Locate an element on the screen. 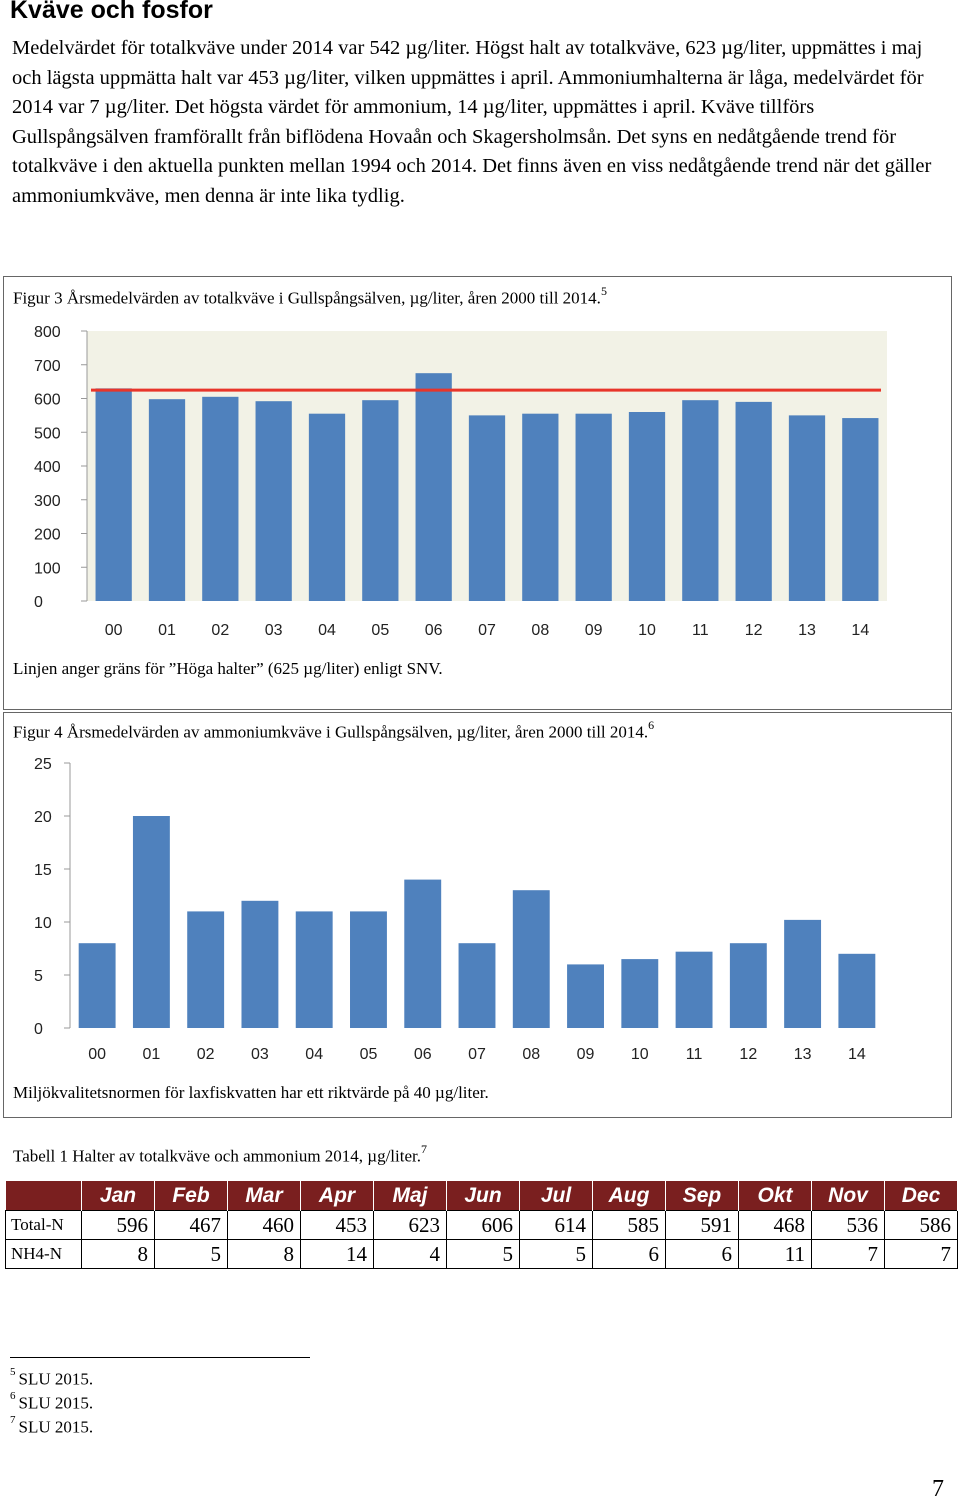 The width and height of the screenshot is (960, 1510). month-header: Sep is located at coordinates (702, 1196).